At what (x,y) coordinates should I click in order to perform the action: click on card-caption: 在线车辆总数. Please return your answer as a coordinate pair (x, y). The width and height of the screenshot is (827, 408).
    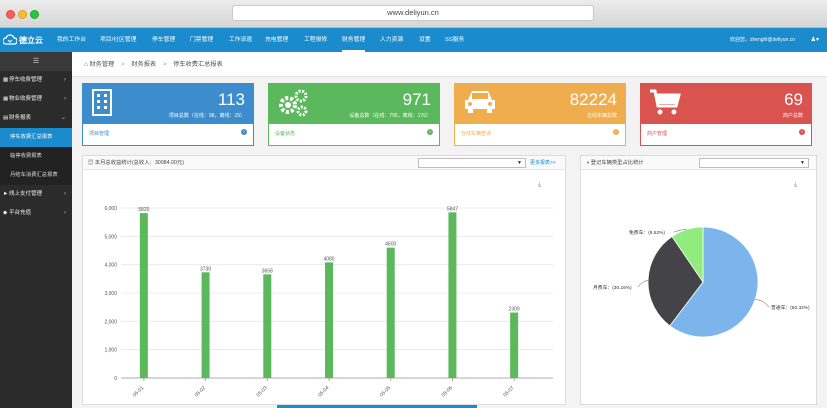
    Looking at the image, I should click on (601, 116).